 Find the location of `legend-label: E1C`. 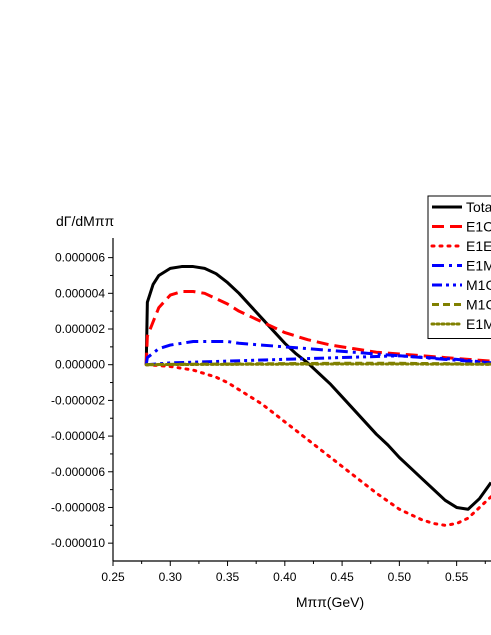

legend-label: E1C is located at coordinates (478, 227).